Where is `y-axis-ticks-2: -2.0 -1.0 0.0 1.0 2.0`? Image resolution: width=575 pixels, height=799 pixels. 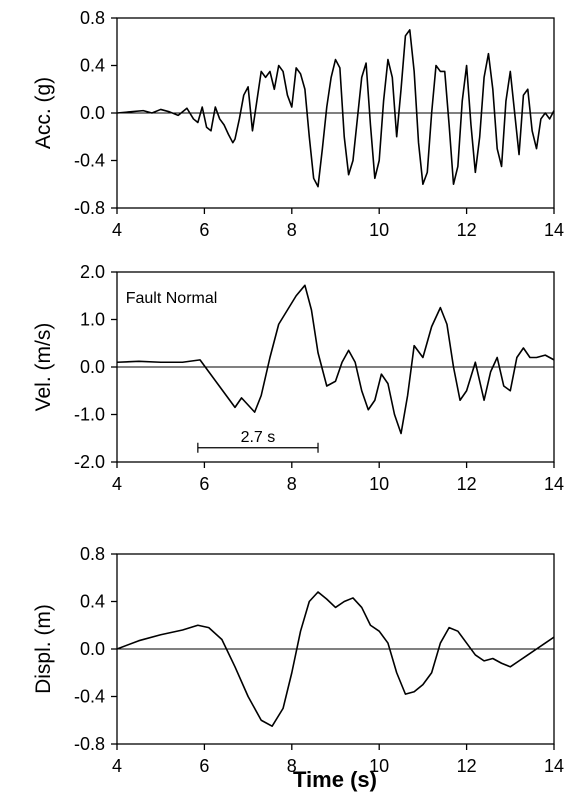
y-axis-ticks-2: -2.0 -1.0 0.0 1.0 2.0 is located at coordinates (95, 367).